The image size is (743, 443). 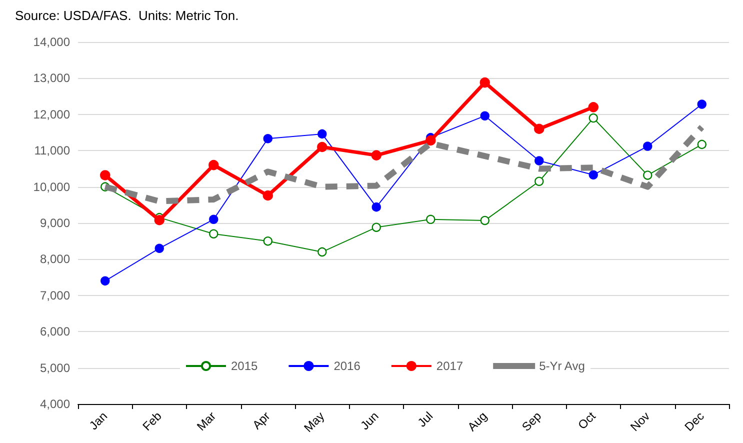 What do you see at coordinates (261, 420) in the screenshot?
I see `x-tick-label: Apr` at bounding box center [261, 420].